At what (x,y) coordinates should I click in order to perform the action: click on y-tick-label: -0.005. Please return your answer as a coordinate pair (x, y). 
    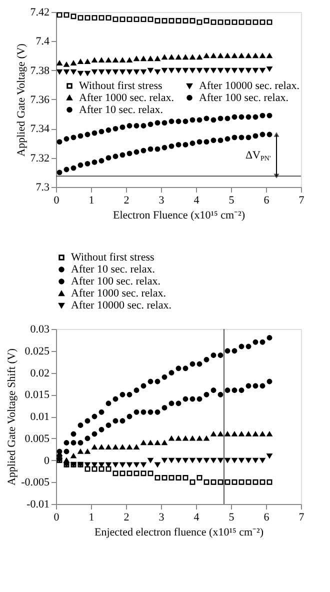
    Looking at the image, I should click on (35, 482).